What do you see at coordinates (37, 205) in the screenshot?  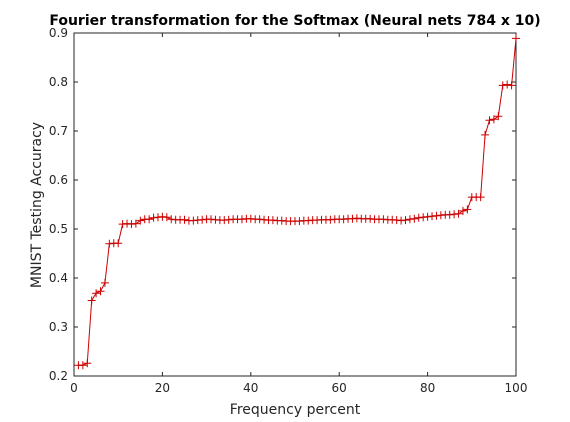 I see `y-axis-label: MNIST Testing Accuracy` at bounding box center [37, 205].